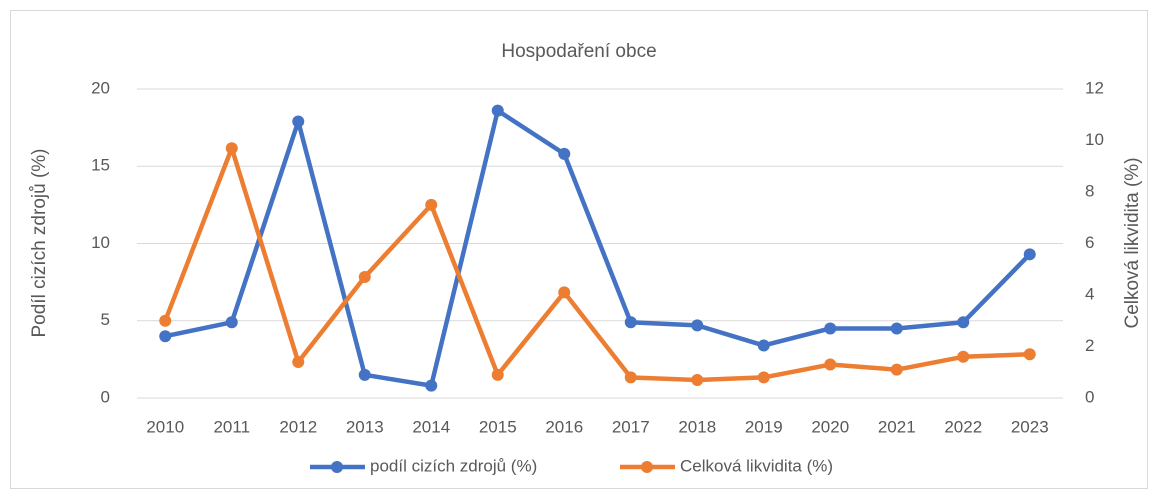  What do you see at coordinates (105, 396) in the screenshot?
I see `y-tick-label: 0` at bounding box center [105, 396].